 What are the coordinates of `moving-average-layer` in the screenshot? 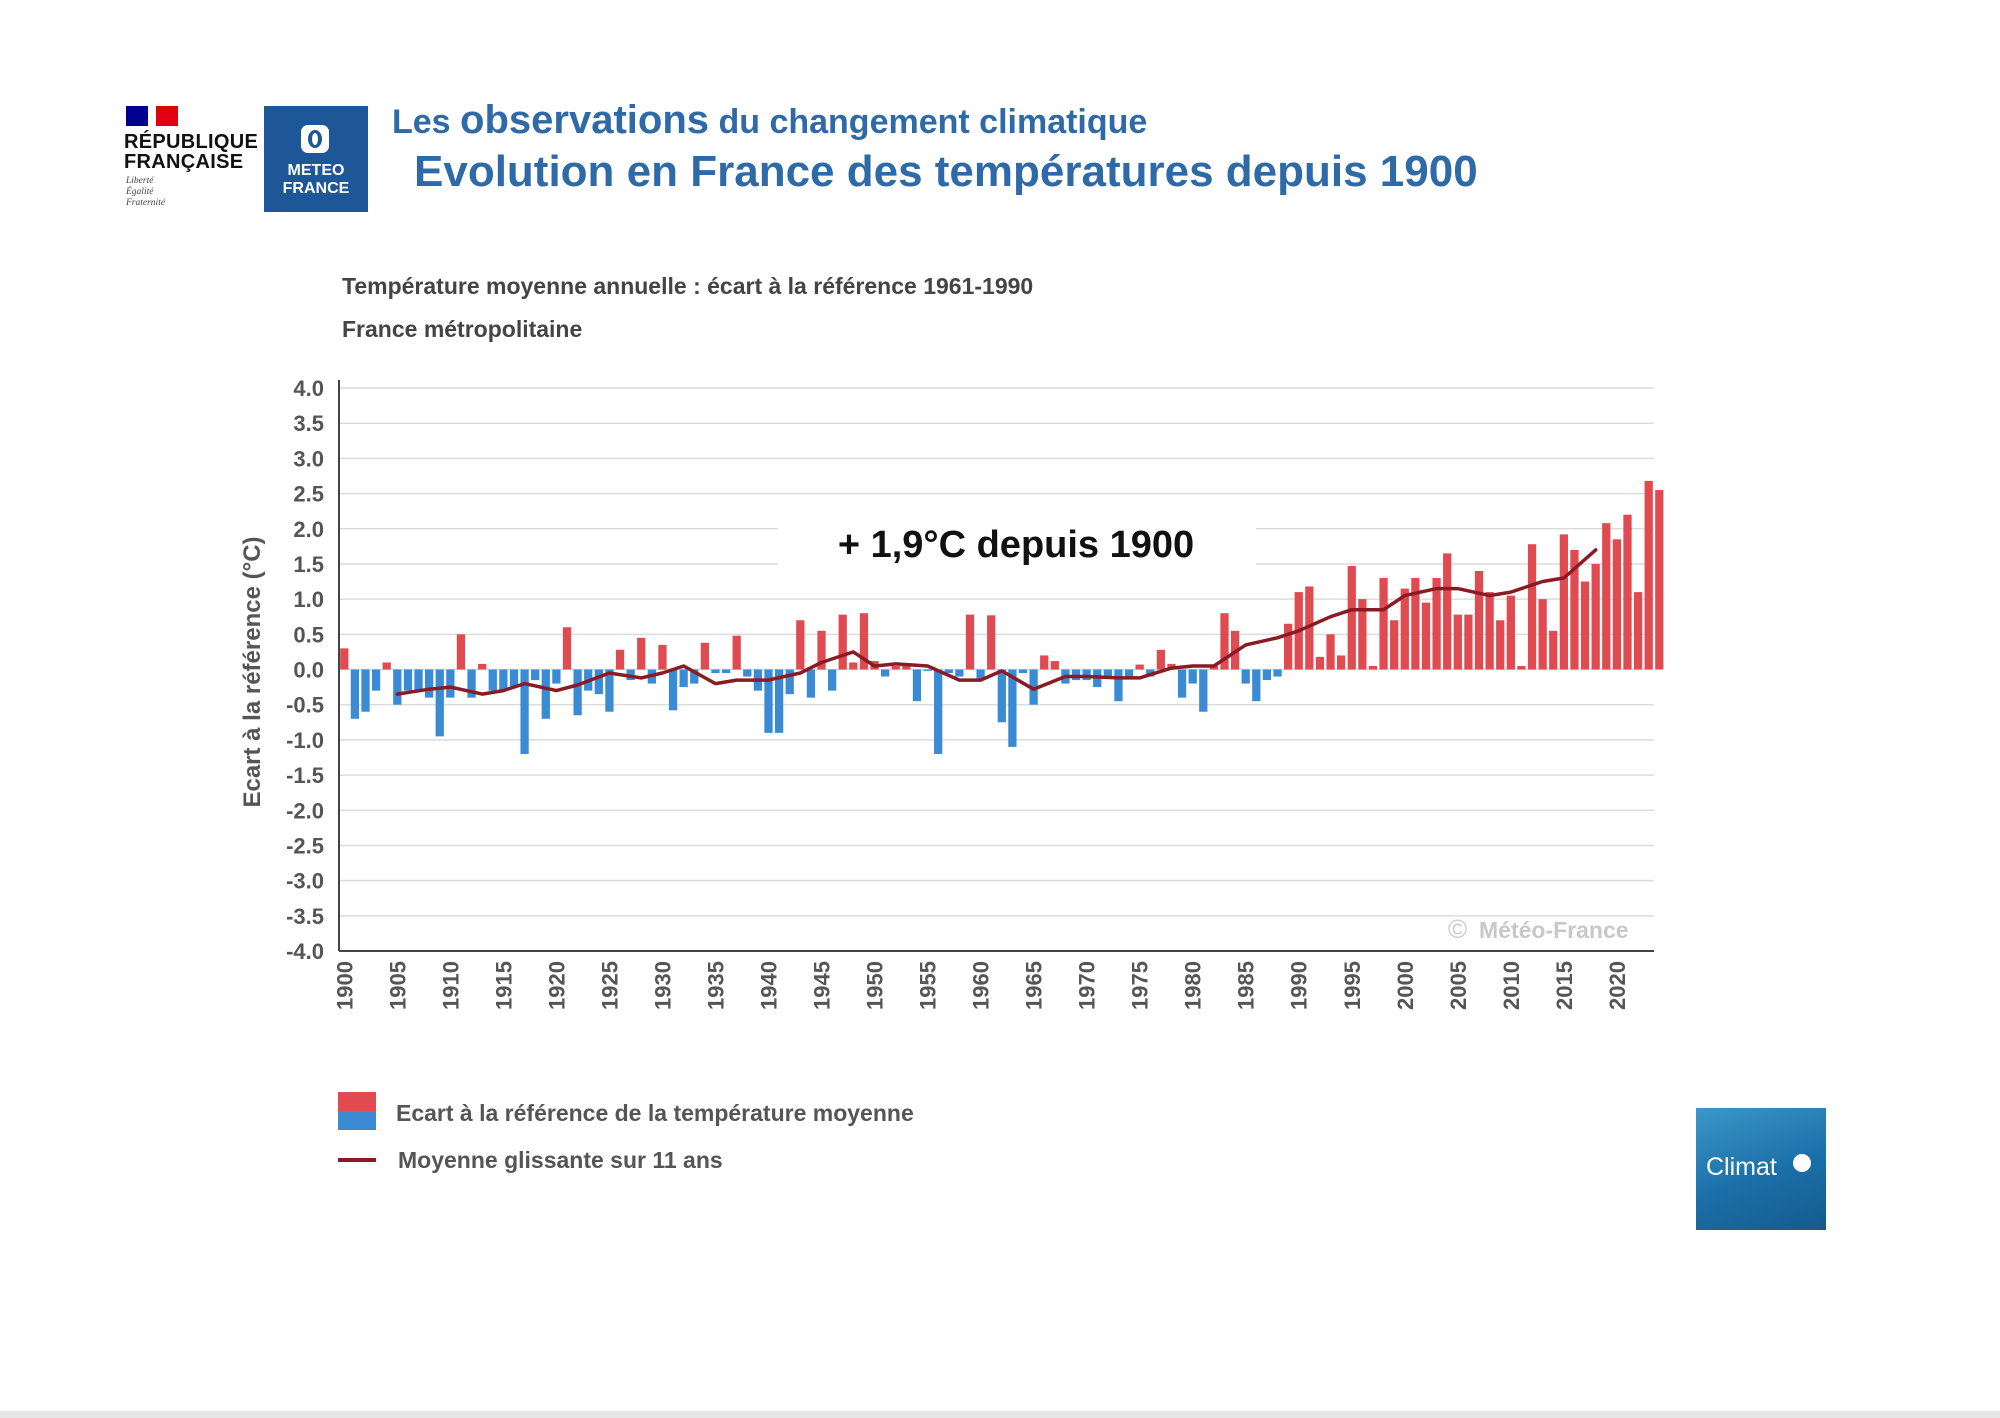 It's located at (996, 622).